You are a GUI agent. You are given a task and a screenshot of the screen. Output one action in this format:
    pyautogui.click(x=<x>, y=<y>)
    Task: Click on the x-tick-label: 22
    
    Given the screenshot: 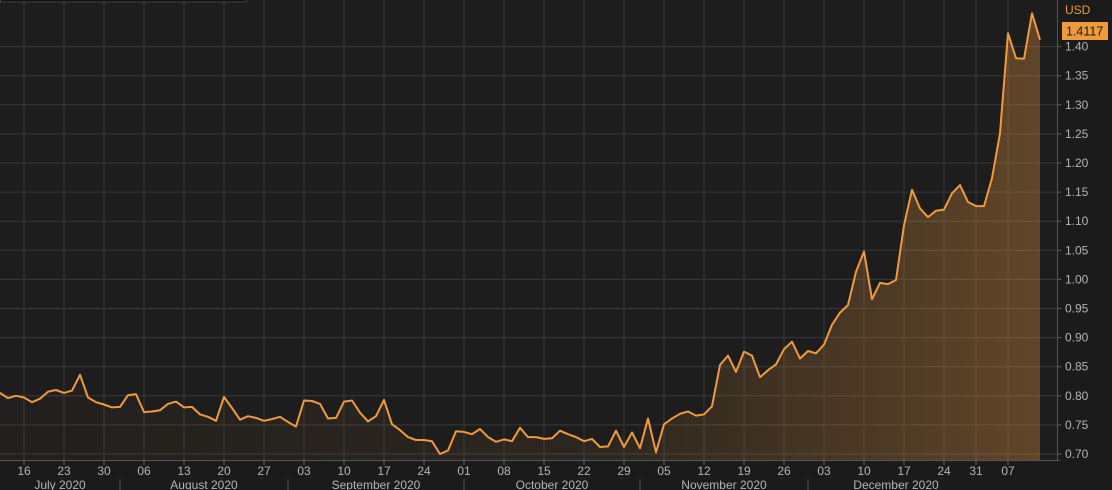 What is the action you would take?
    pyautogui.click(x=584, y=471)
    